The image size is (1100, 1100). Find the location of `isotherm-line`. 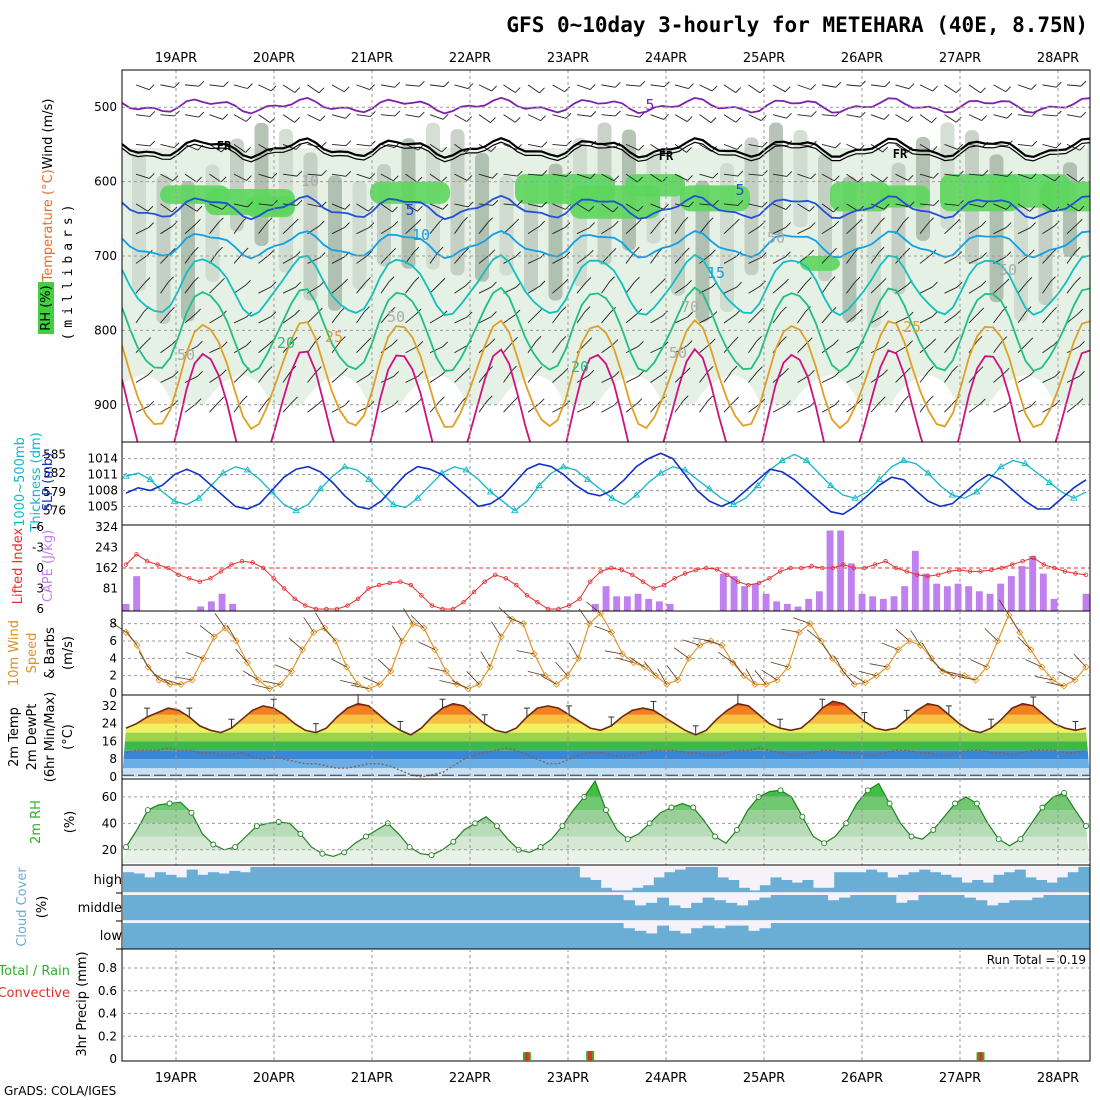

isotherm-line is located at coordinates (606, 285).